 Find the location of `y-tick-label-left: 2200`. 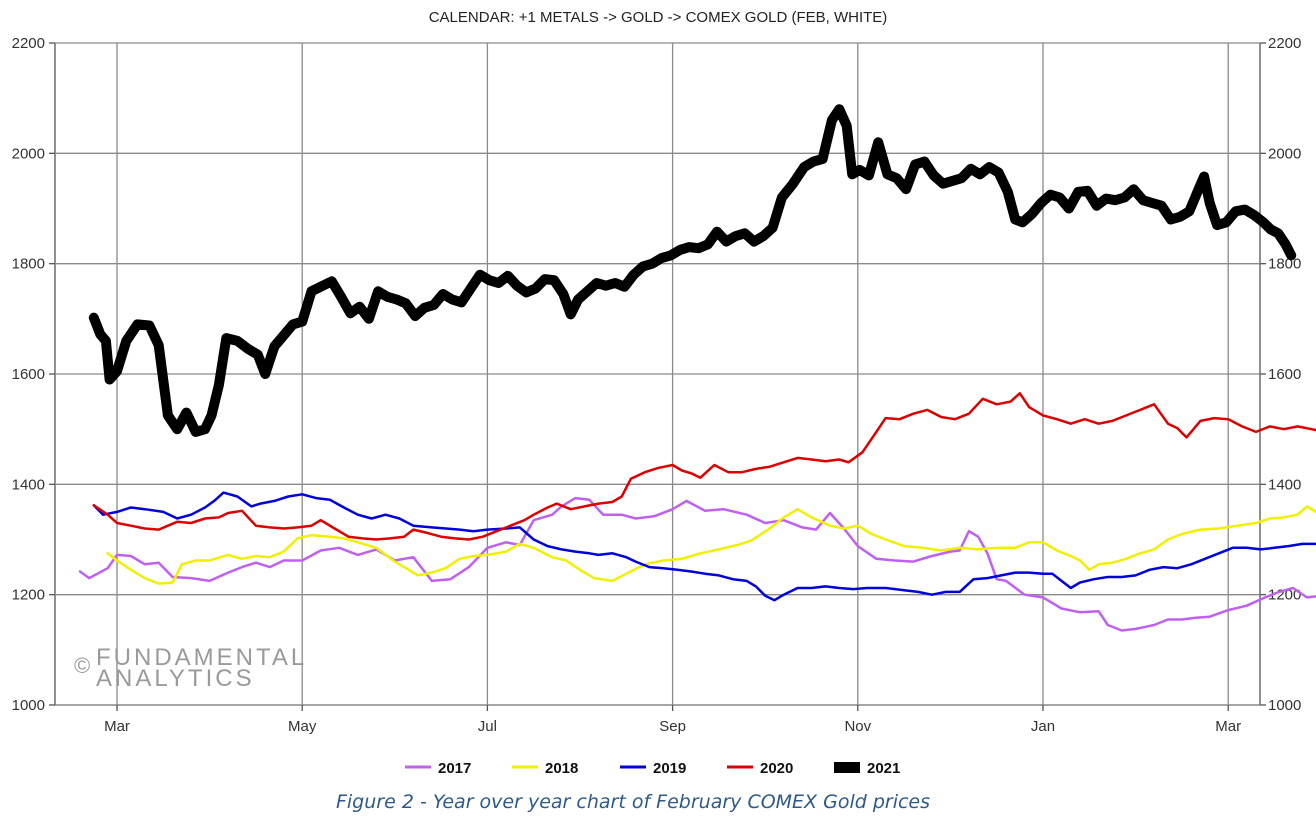

y-tick-label-left: 2200 is located at coordinates (28, 43).